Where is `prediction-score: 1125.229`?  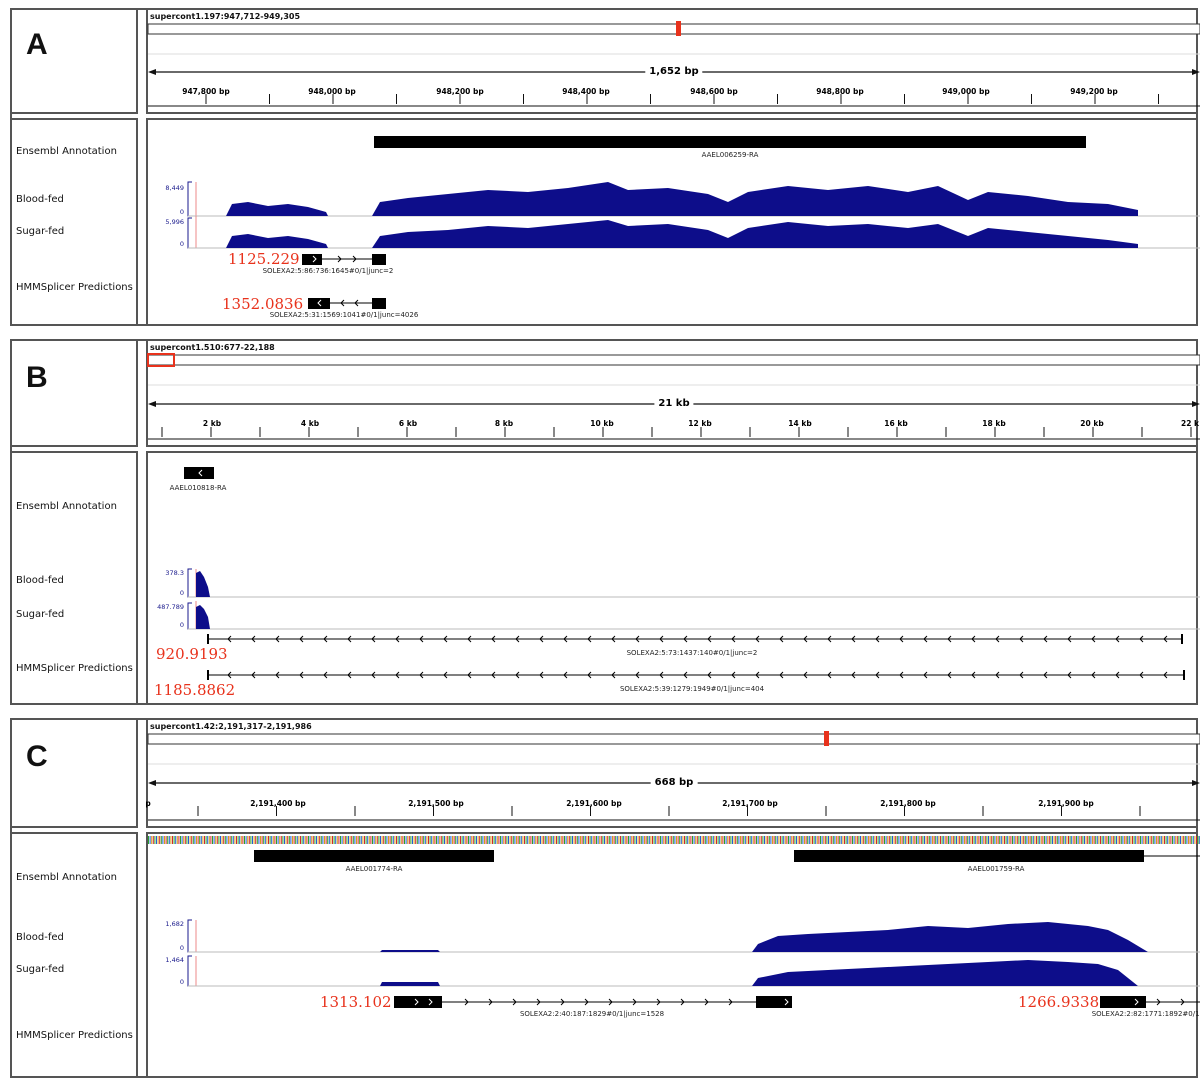 prediction-score: 1125.229 is located at coordinates (264, 259).